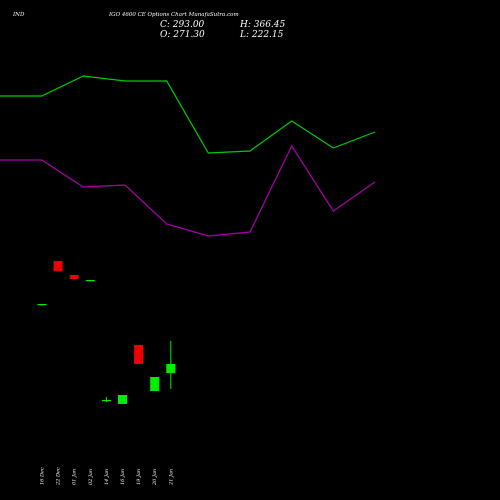 The image size is (500, 500). Describe the element at coordinates (182, 25) in the screenshot. I see `close-value: C: 293.00` at that location.